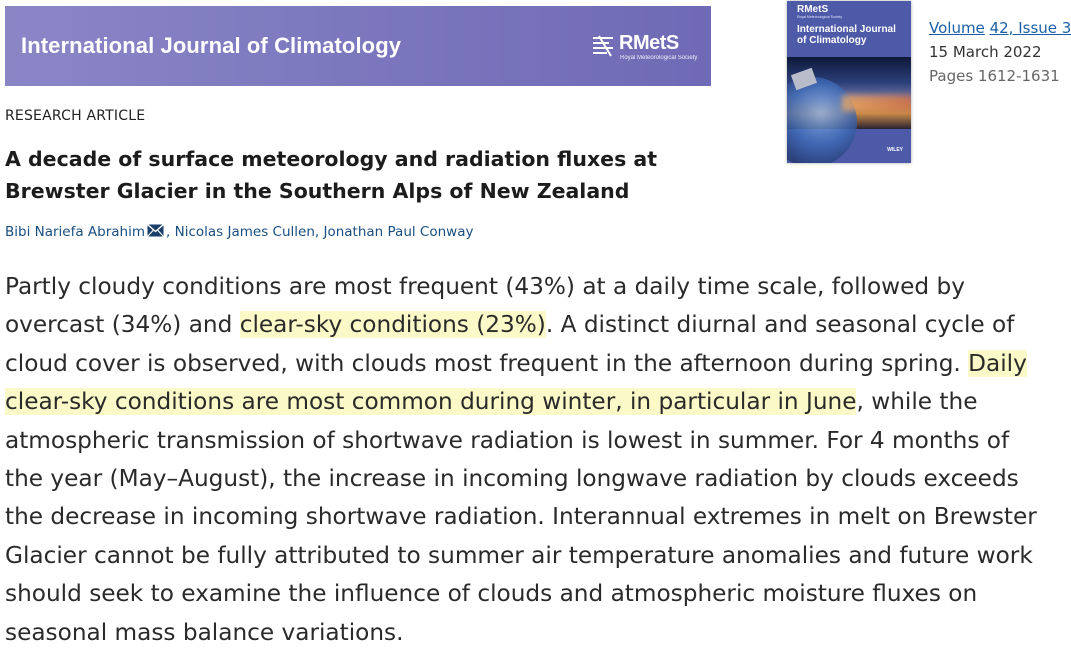 The image size is (1071, 652). What do you see at coordinates (846, 35) in the screenshot?
I see `cover-title: International Journal of Climatology` at bounding box center [846, 35].